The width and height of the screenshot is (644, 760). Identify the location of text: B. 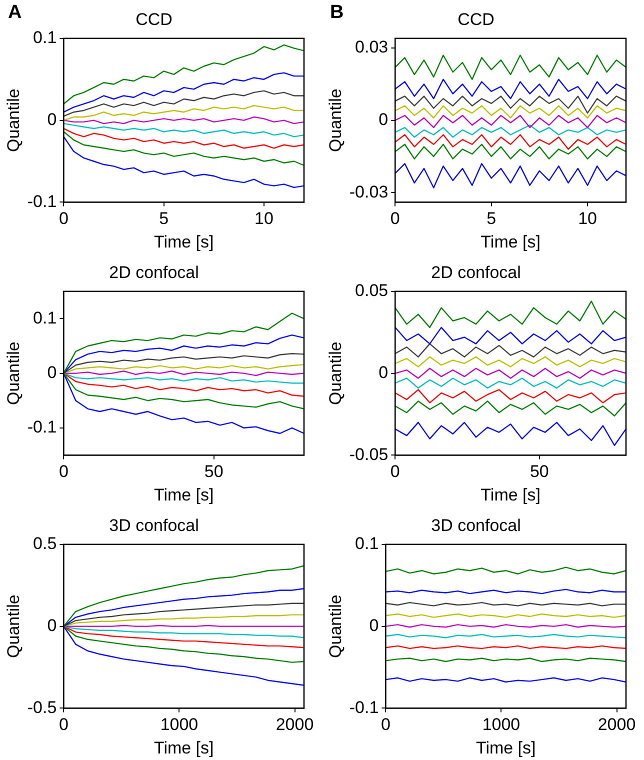
(337, 13).